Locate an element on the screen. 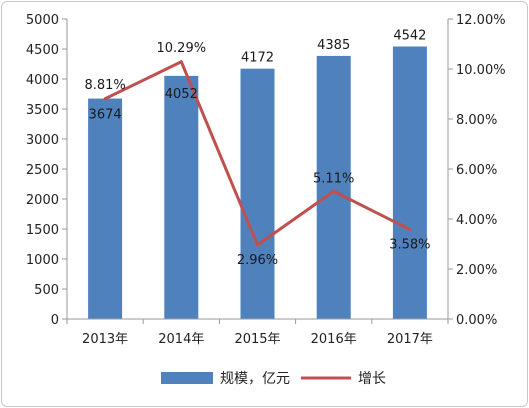 This screenshot has width=529, height=408. growth-value-label: 10.29% is located at coordinates (182, 48).